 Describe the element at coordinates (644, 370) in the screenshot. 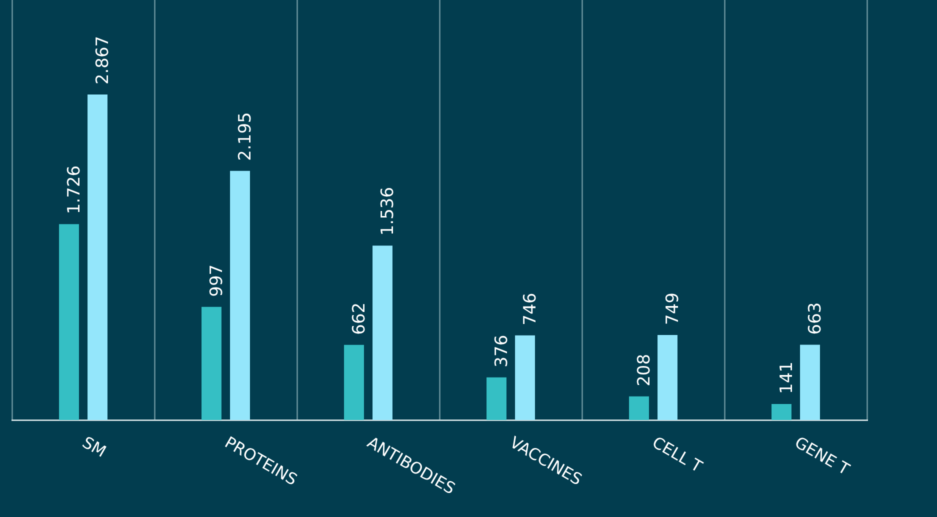

I see `data-label: 208` at that location.